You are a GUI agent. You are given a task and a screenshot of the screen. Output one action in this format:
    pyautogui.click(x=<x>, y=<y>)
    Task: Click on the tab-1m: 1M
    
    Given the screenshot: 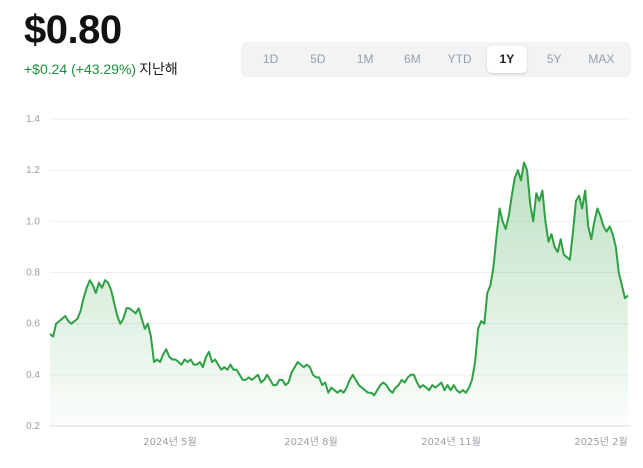 What is the action you would take?
    pyautogui.click(x=365, y=59)
    